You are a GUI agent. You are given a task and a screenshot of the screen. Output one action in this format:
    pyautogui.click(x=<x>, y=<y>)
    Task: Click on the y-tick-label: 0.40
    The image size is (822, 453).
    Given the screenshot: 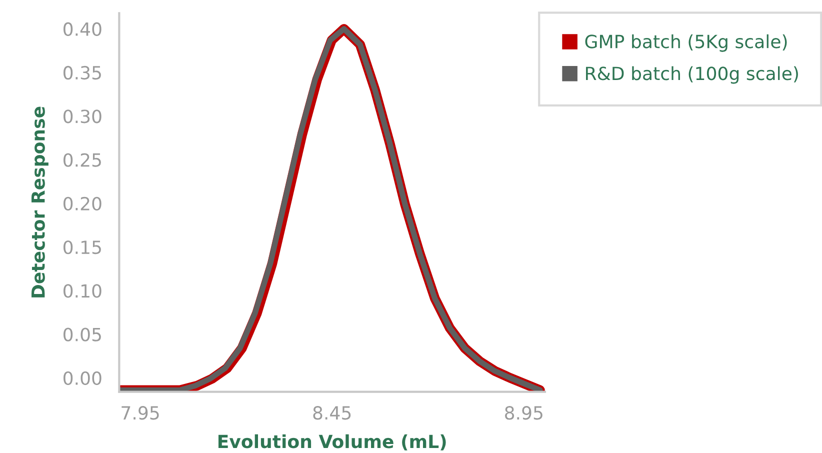 What is the action you would take?
    pyautogui.click(x=83, y=29)
    